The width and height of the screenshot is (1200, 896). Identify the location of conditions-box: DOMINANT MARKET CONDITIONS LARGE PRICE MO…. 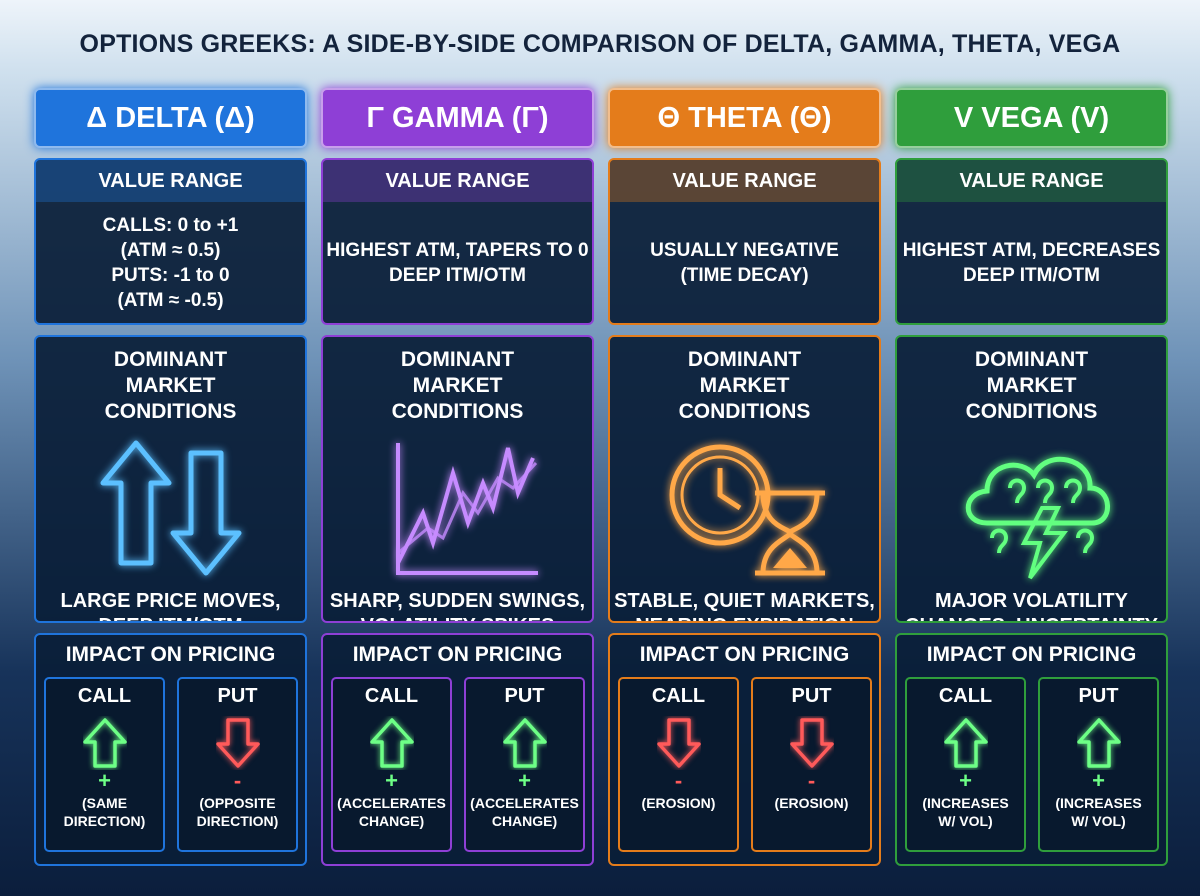
(170, 479).